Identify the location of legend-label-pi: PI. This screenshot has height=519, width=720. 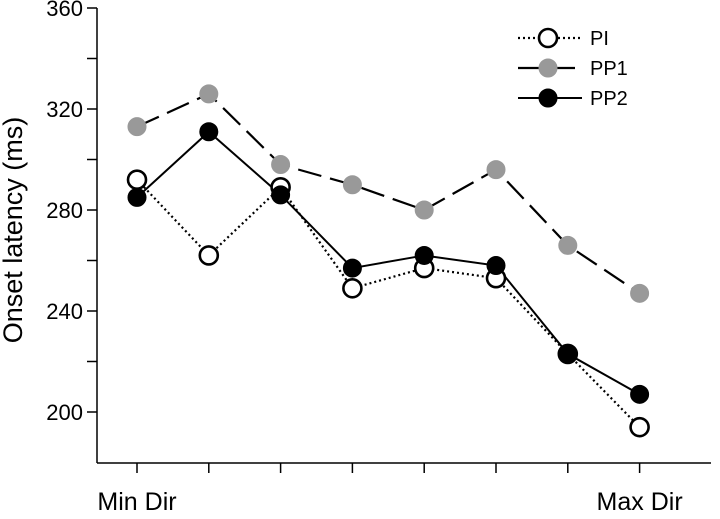
(599, 39).